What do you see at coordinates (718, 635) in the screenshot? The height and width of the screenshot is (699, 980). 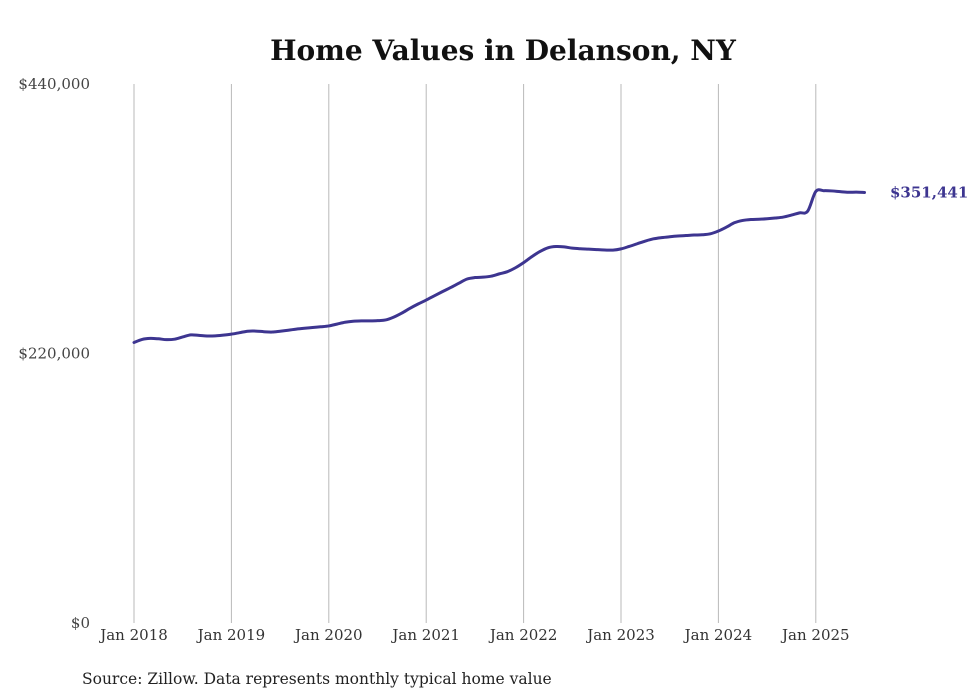 I see `x-tick-label: Jan 2024` at bounding box center [718, 635].